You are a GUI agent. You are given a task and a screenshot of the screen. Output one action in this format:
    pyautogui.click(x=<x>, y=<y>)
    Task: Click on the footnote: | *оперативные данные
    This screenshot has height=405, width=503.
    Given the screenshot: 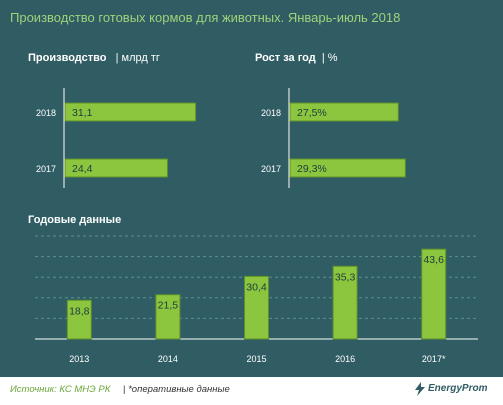 What is the action you would take?
    pyautogui.click(x=176, y=389)
    